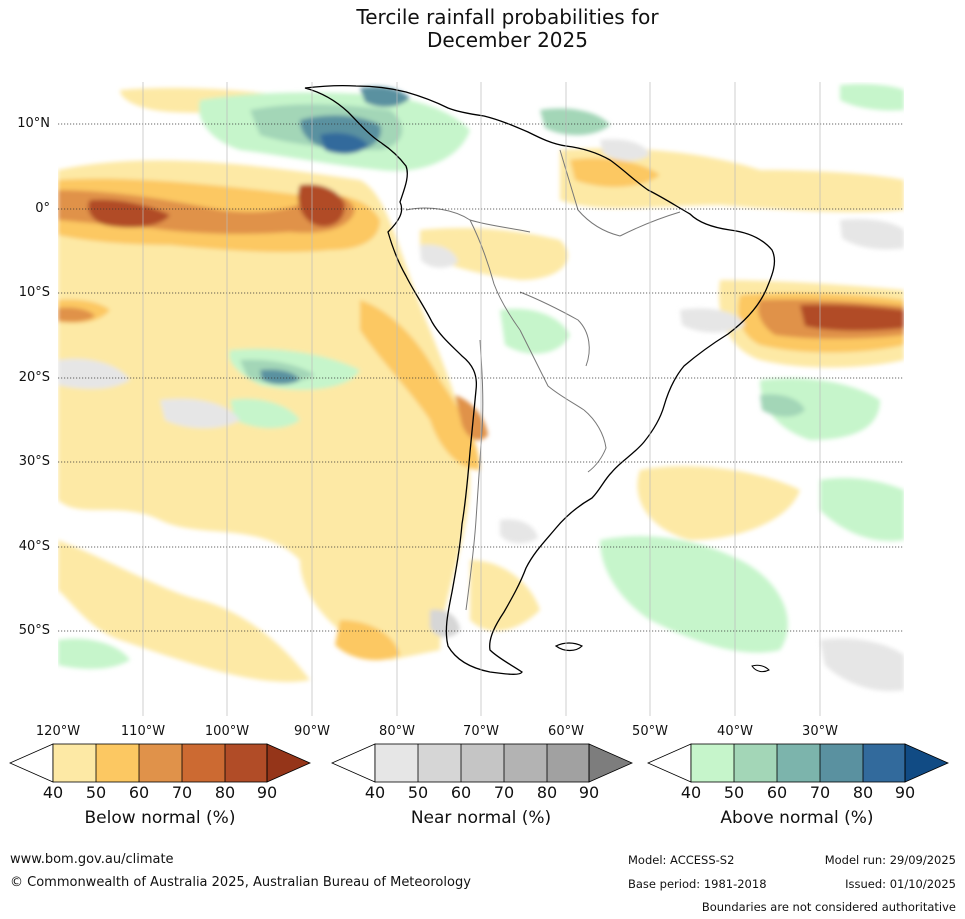 This screenshot has width=965, height=919. I want to click on legend-below-caption: Below normal (%), so click(160, 818).